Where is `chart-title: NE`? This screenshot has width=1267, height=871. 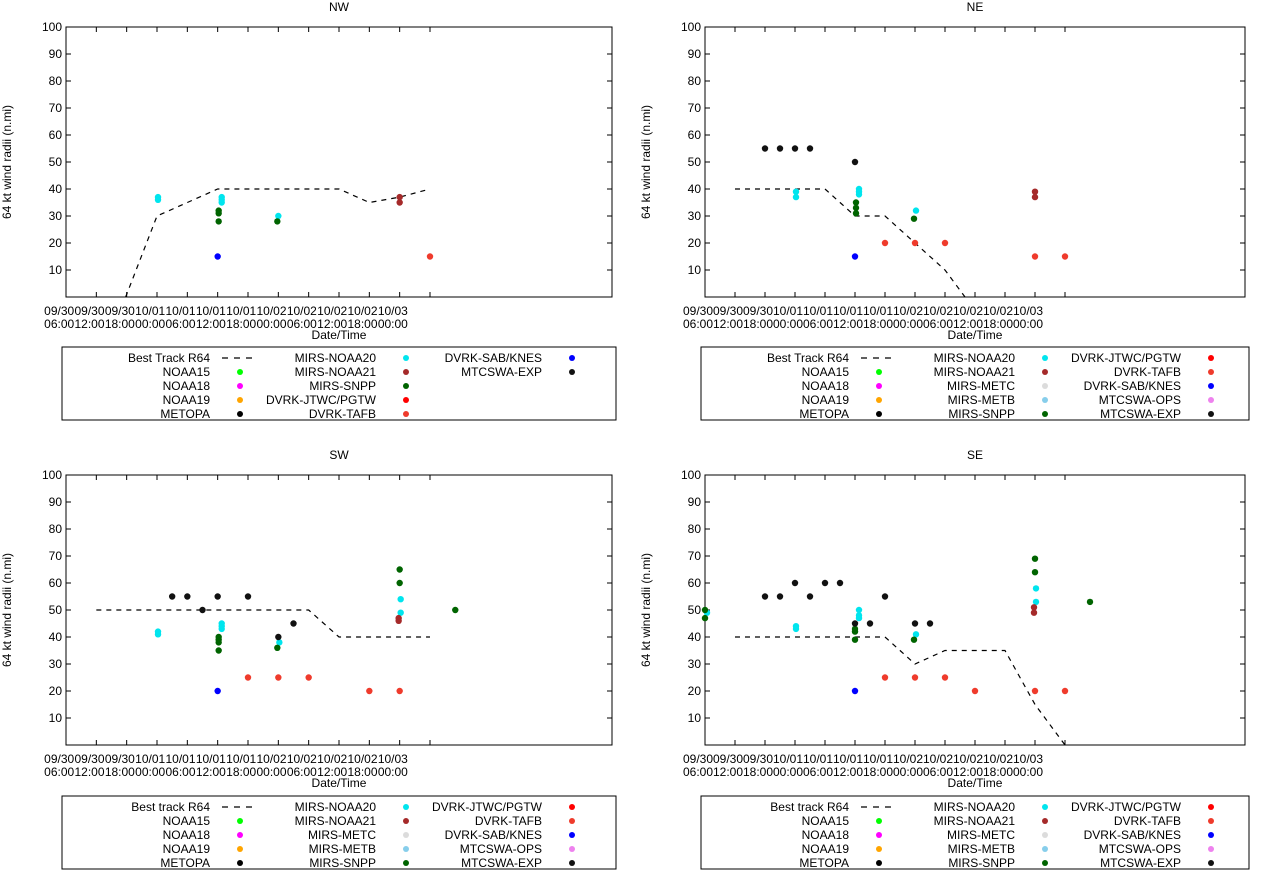 chart-title: NE is located at coordinates (975, 7).